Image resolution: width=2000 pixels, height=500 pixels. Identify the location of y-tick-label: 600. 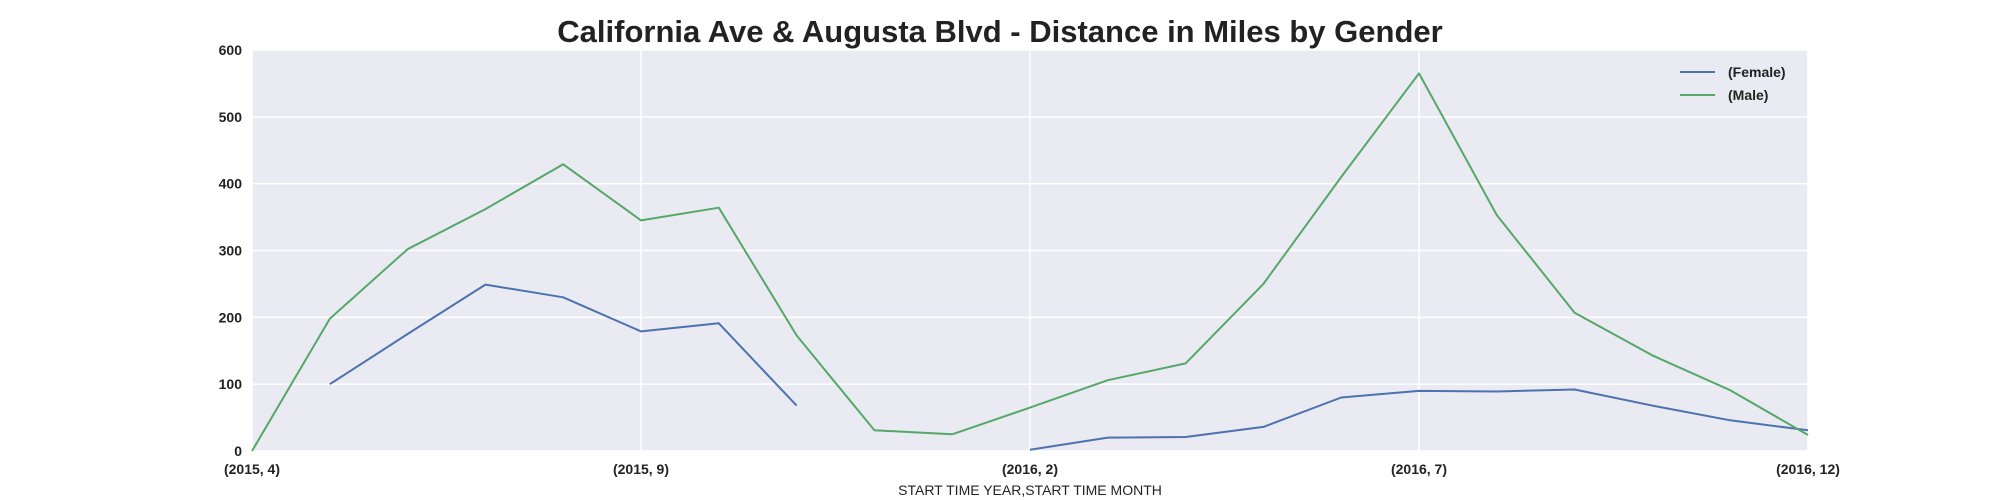
(231, 50).